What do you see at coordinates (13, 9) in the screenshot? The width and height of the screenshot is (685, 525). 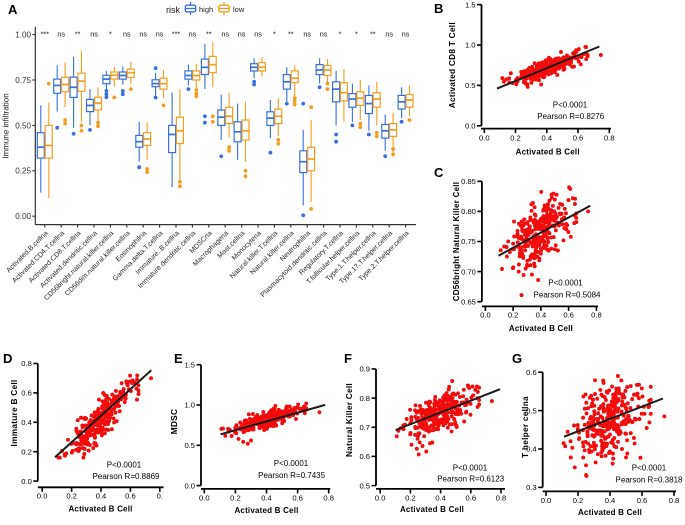 I see `svg-text: A` at bounding box center [13, 9].